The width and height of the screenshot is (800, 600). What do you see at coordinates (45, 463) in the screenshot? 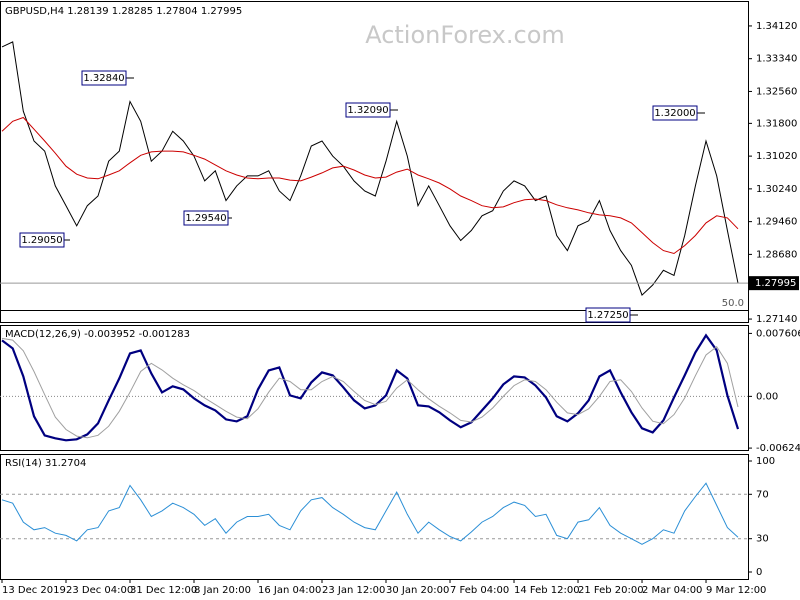
I see `rsi-title: RSI(14) 31.2704` at bounding box center [45, 463].